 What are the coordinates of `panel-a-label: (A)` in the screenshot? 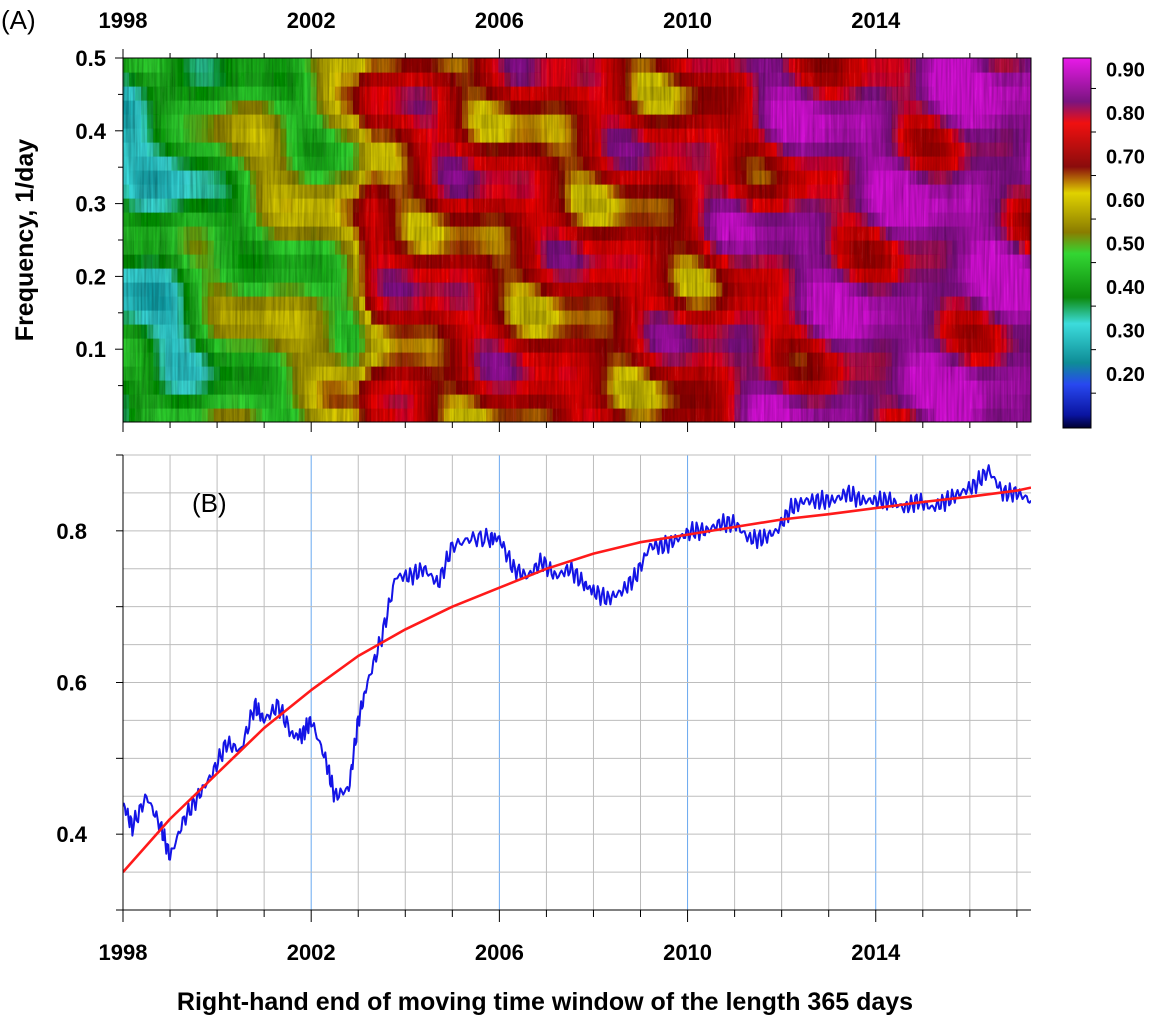 It's located at (18, 20).